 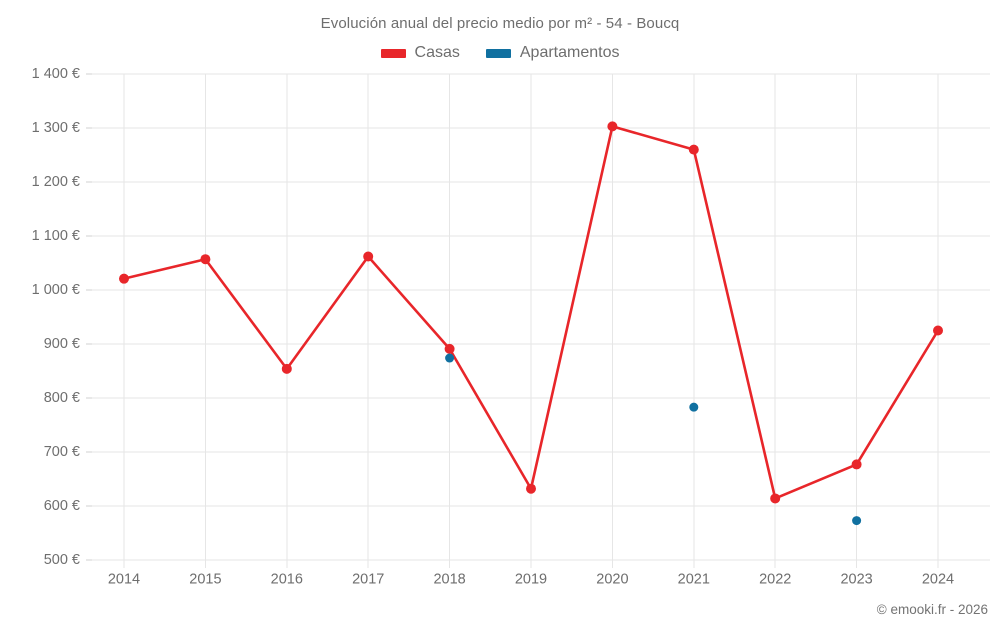 What do you see at coordinates (286, 368) in the screenshot?
I see `data-point-casas-2016` at bounding box center [286, 368].